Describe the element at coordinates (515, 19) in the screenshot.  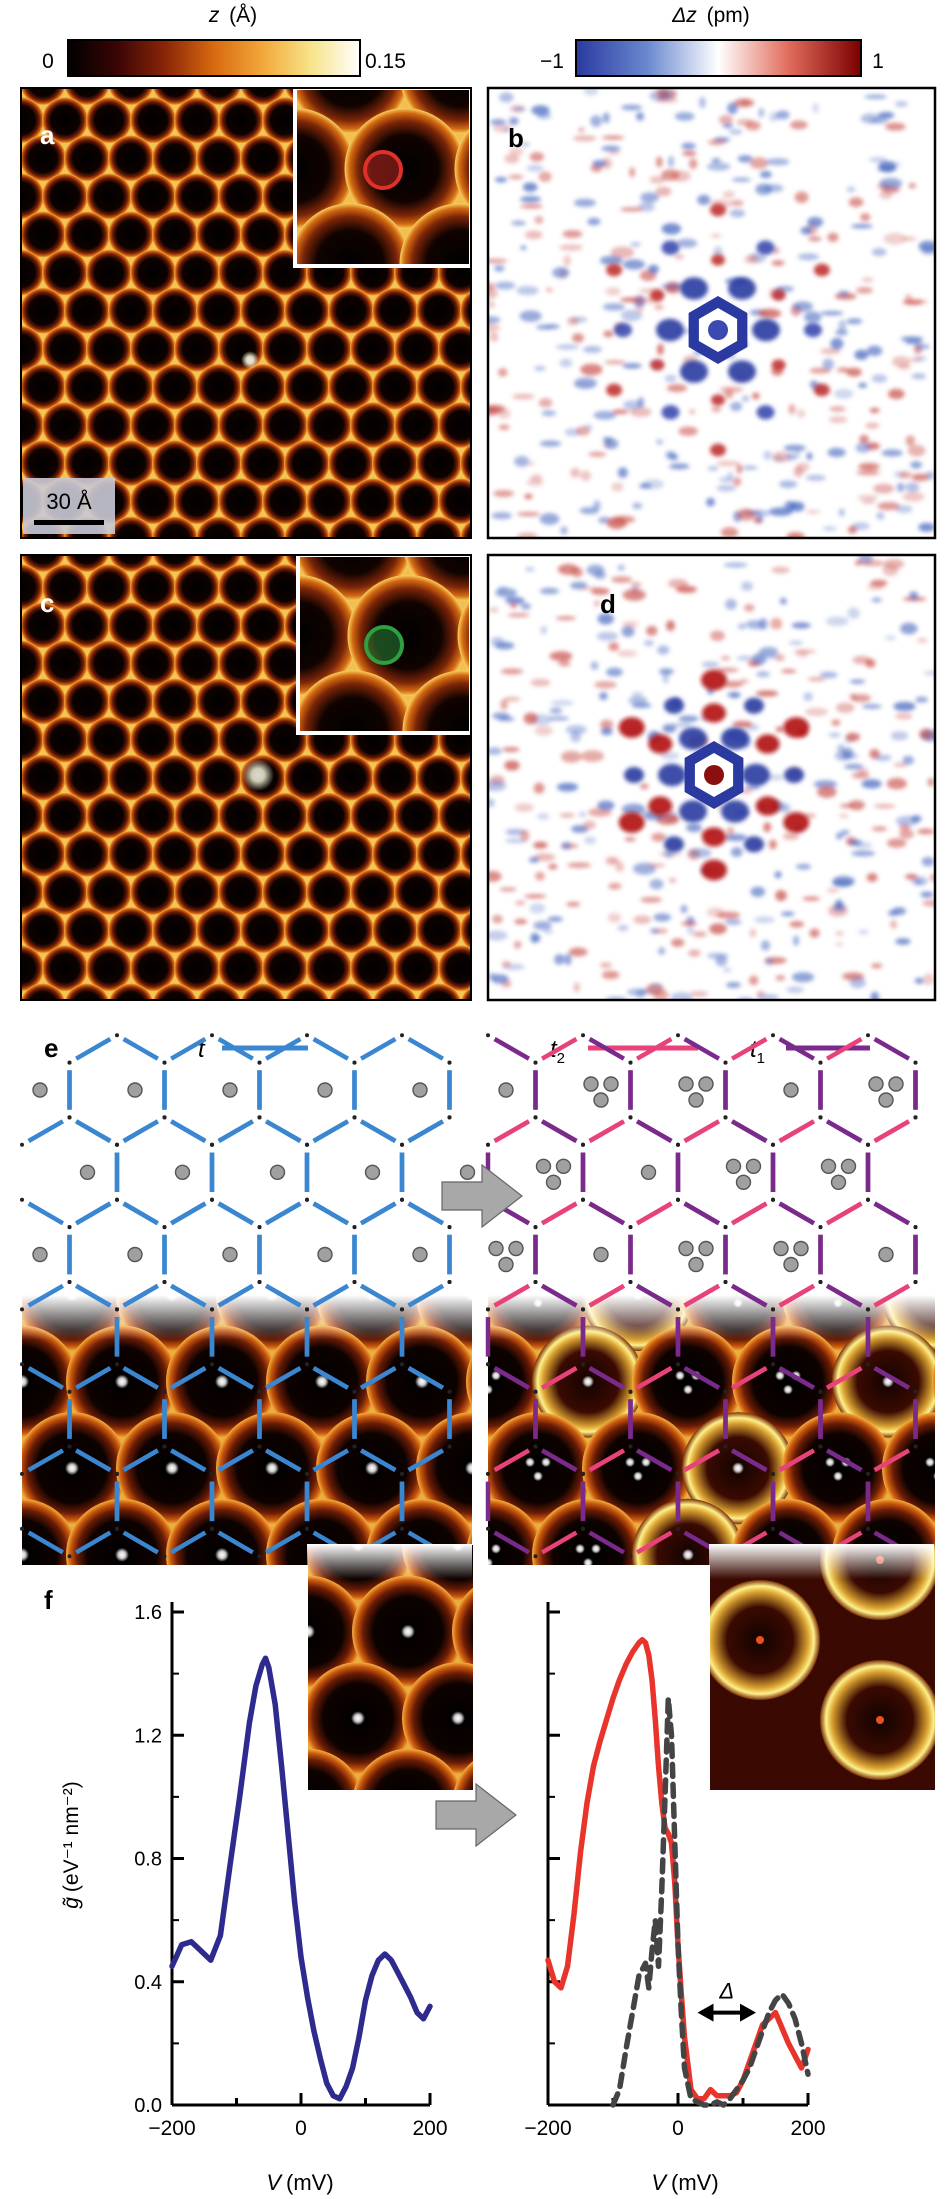
I see `inset-hole` at that location.